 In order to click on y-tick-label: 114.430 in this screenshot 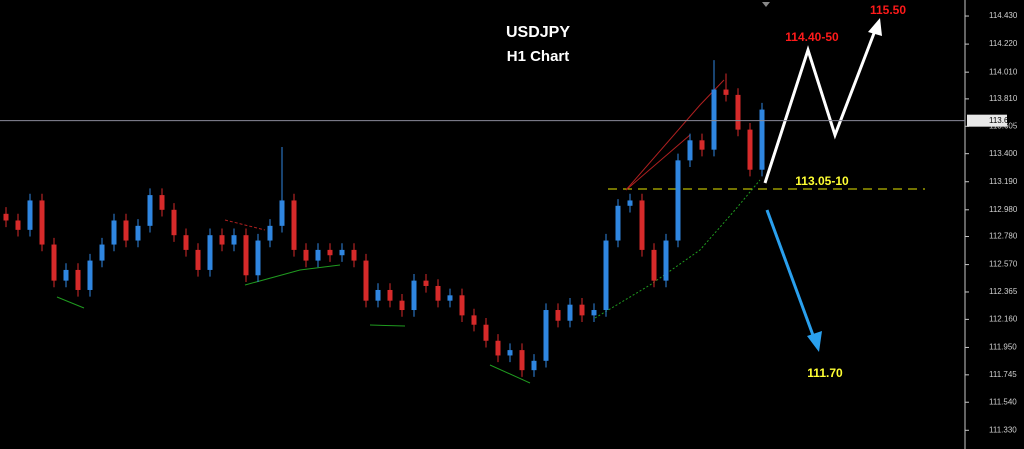, I will do `click(1003, 15)`.